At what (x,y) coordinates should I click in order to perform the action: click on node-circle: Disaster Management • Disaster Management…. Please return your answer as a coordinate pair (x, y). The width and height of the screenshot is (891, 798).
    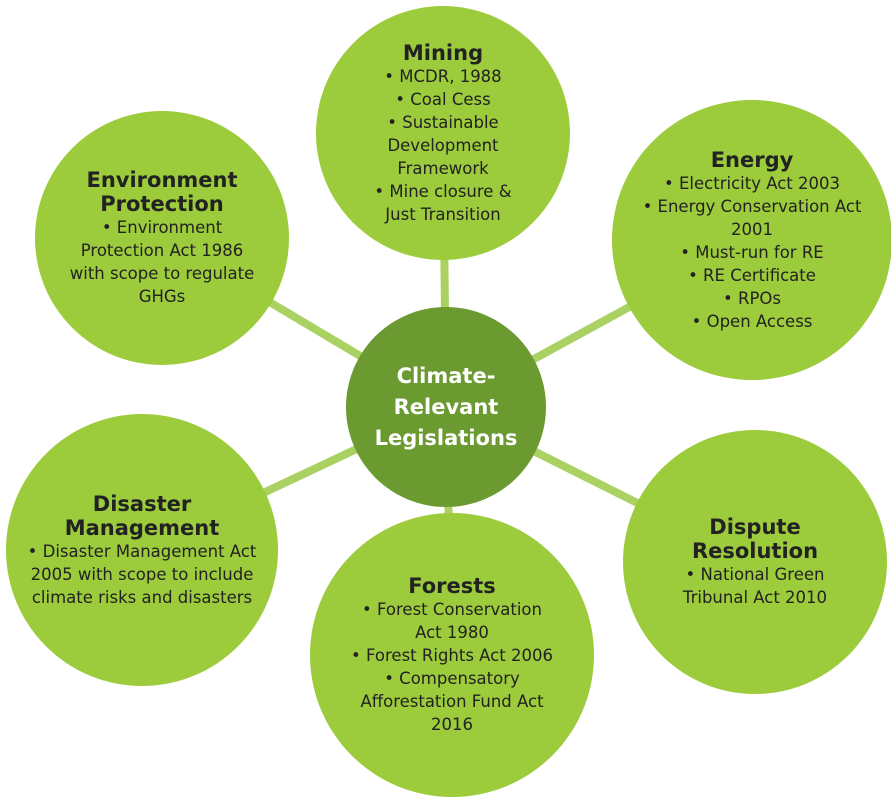
    Looking at the image, I should click on (142, 550).